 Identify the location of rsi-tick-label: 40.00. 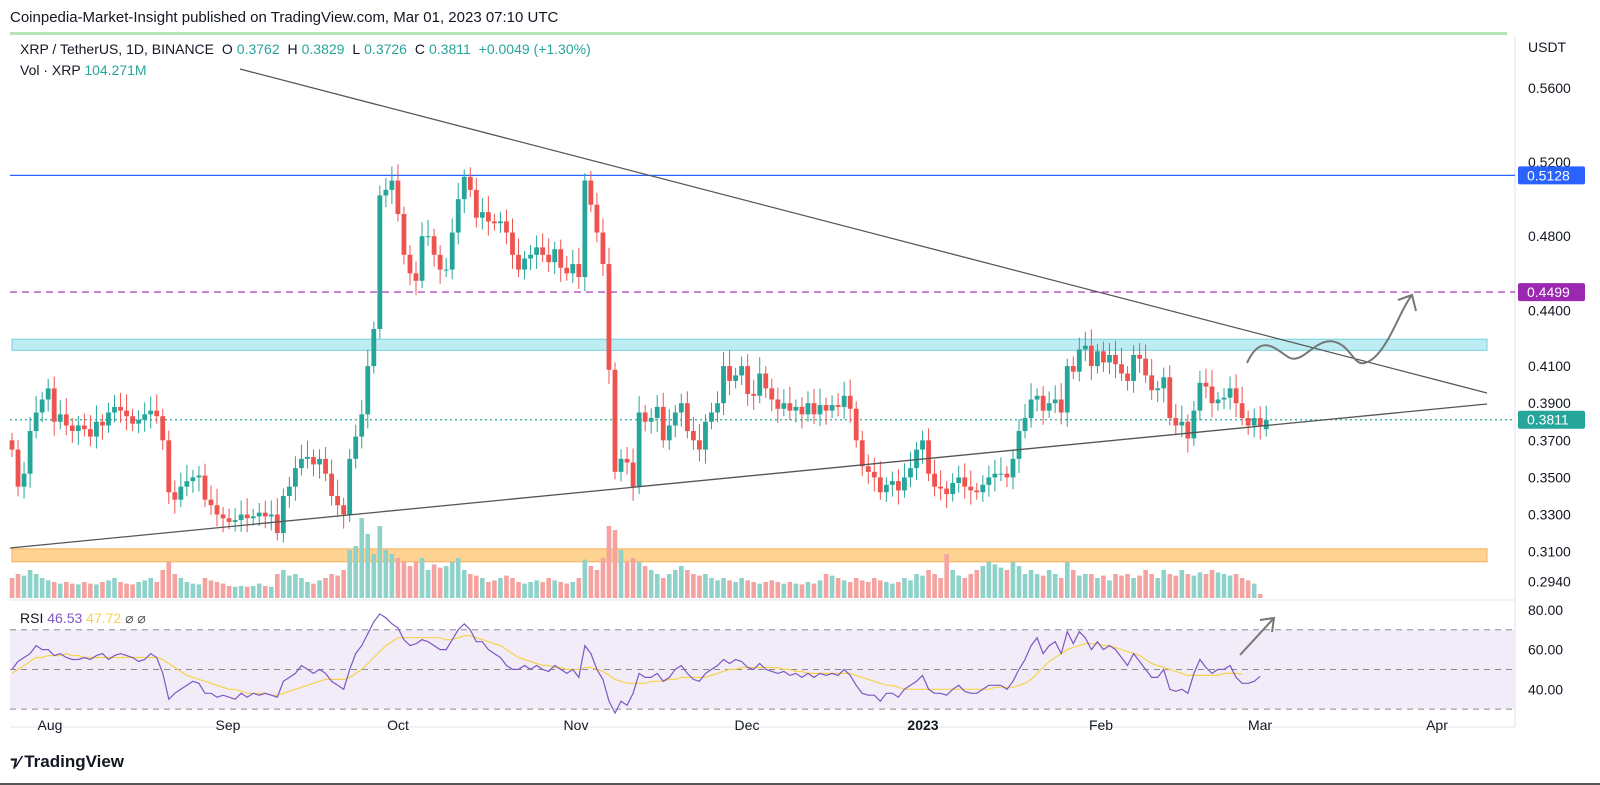
(1545, 689).